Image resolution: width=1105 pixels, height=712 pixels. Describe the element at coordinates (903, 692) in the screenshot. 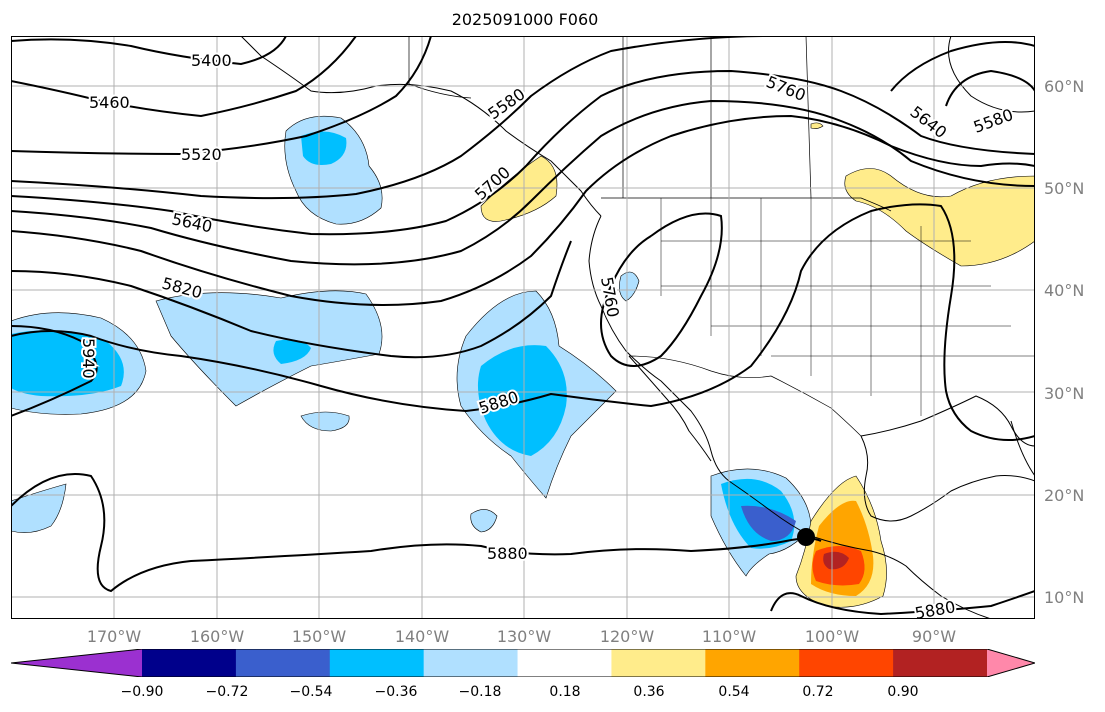

I see `colorbar-tick-090: 0.90` at that location.